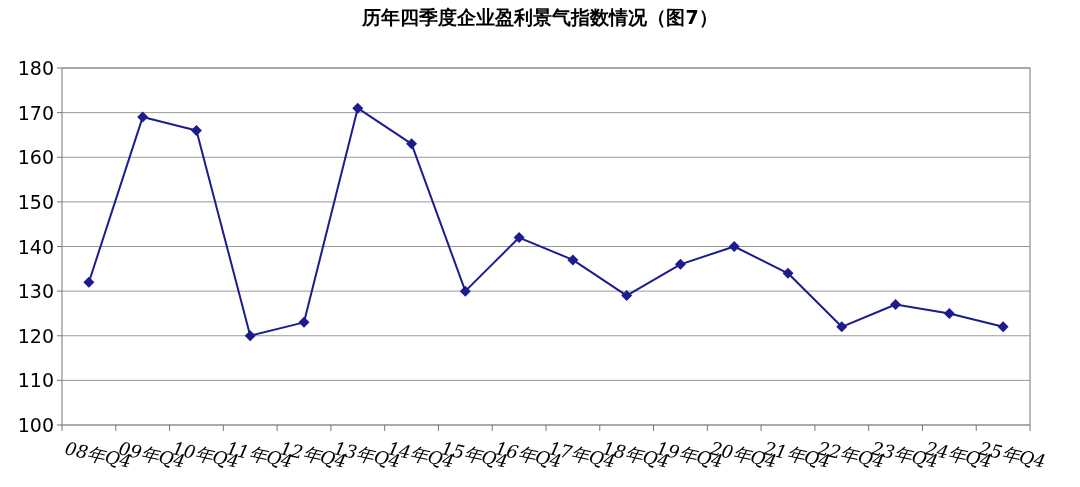 This screenshot has height=487, width=1080. I want to click on y-tick-label: 130, so click(35, 291).